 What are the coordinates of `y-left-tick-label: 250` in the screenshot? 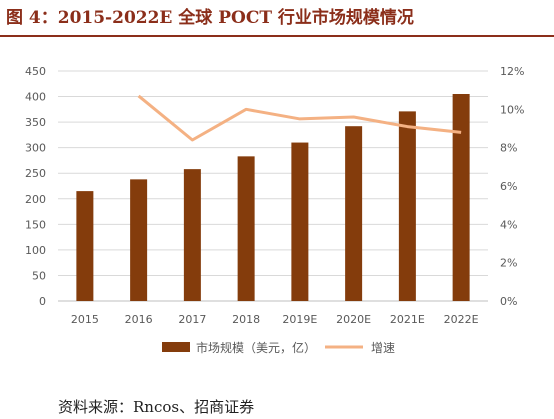 It's located at (35, 173).